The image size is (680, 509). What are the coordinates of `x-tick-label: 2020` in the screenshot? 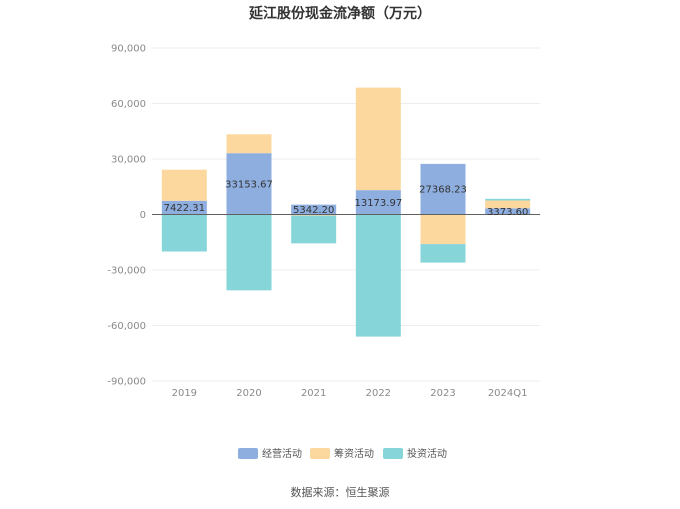 It's located at (248, 393).